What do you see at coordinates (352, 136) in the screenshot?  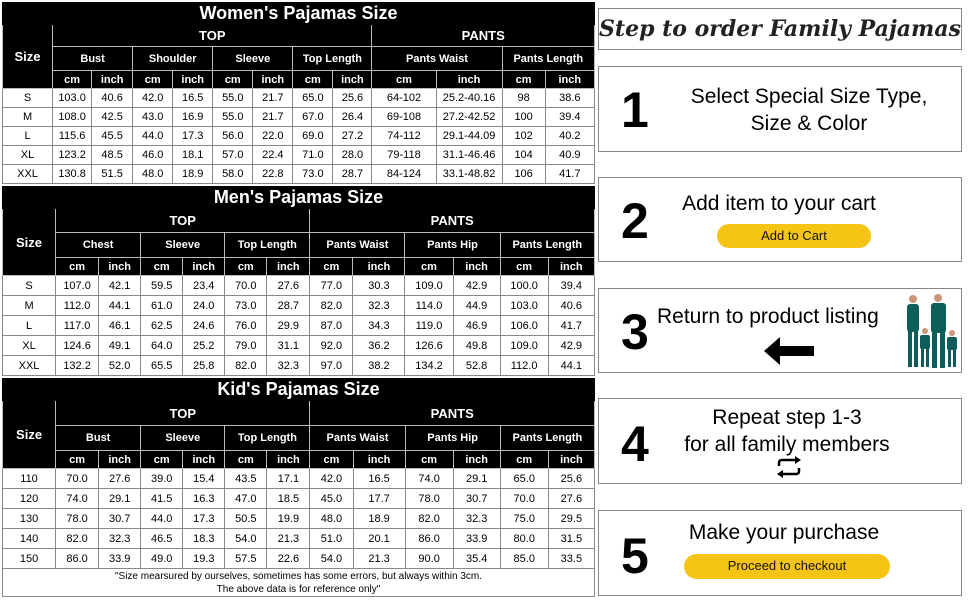 I see `table-cell: 27.2` at bounding box center [352, 136].